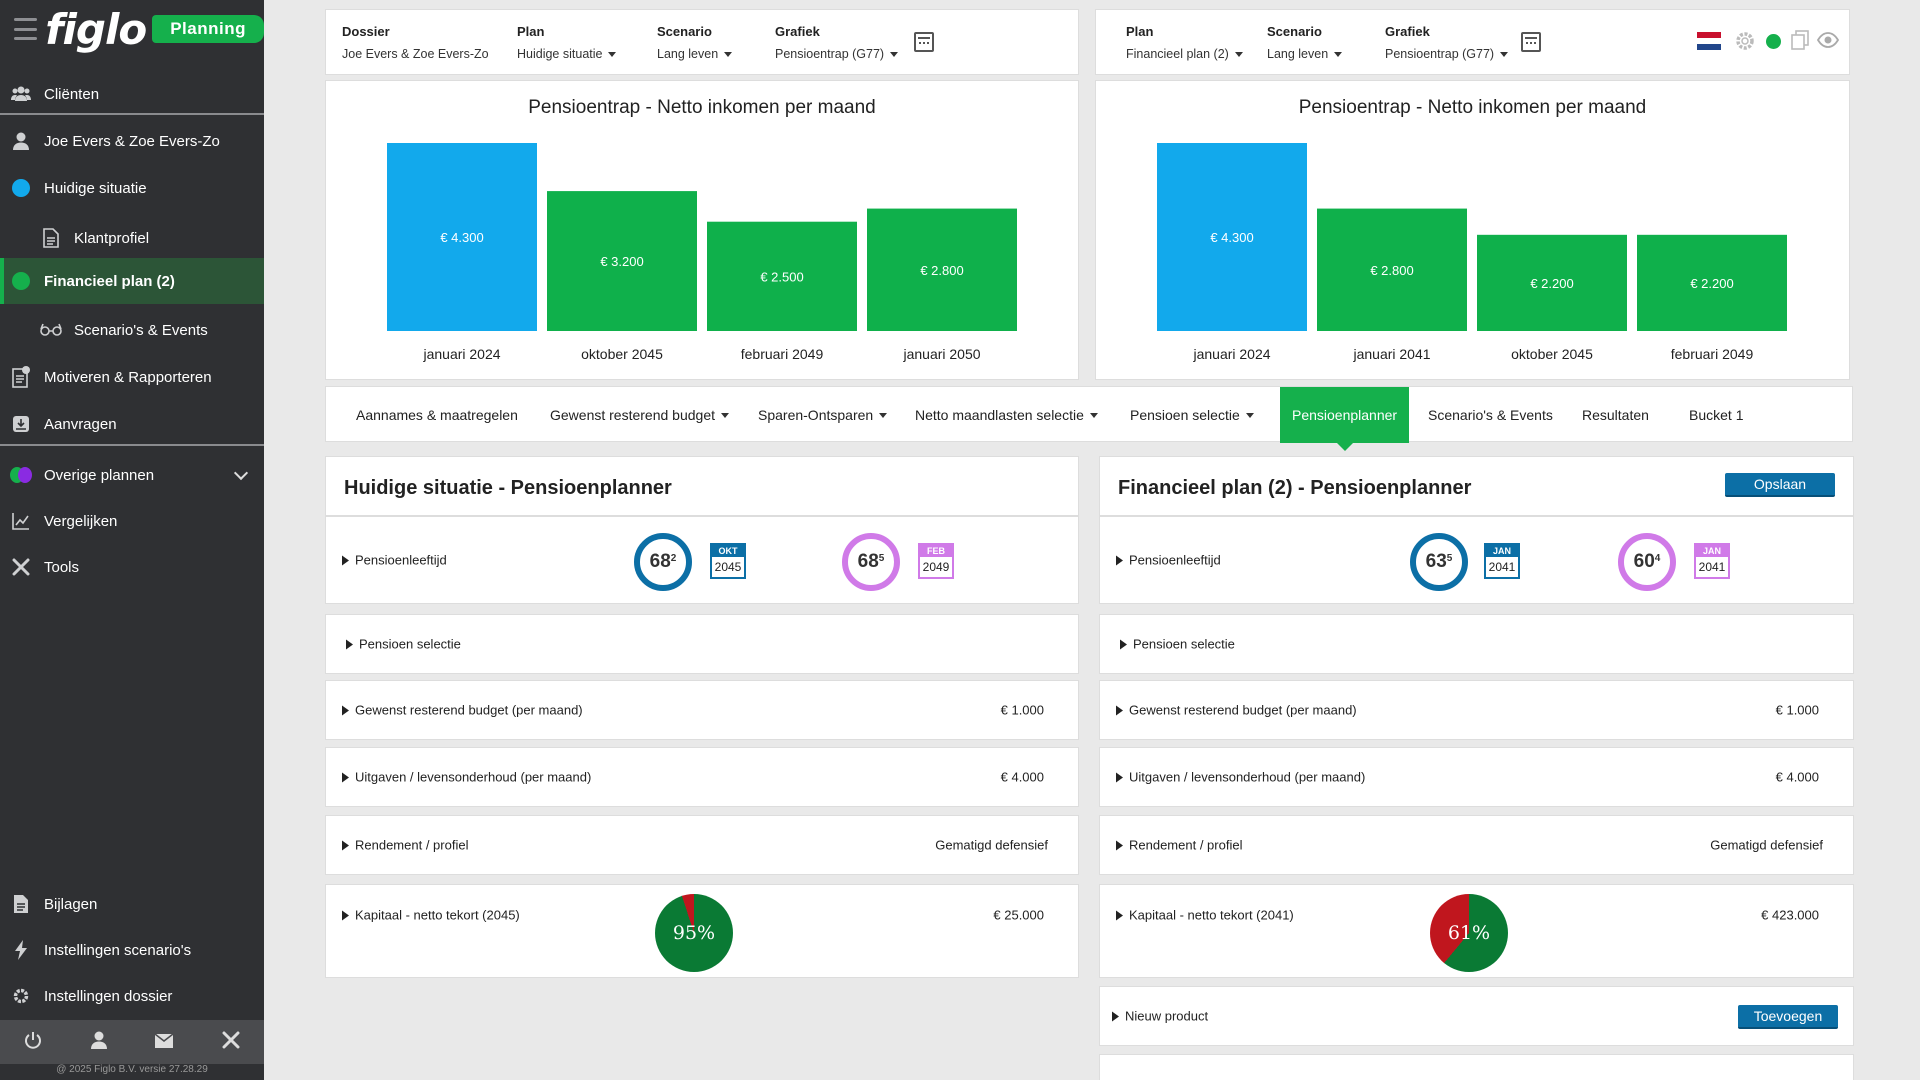 This screenshot has height=1080, width=1920. What do you see at coordinates (118, 950) in the screenshot?
I see `sidebar-item-label: Instellingen scenario's` at bounding box center [118, 950].